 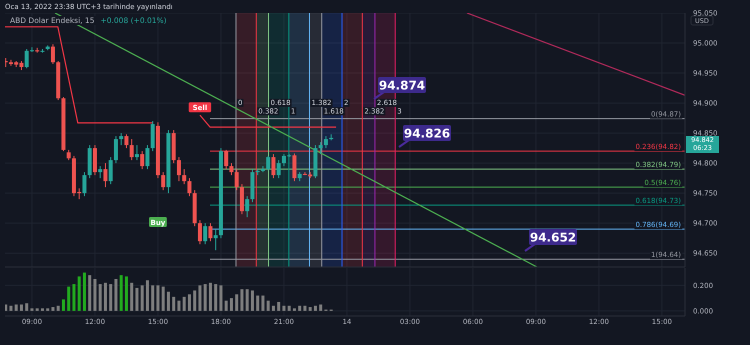 I want to click on annotation: 94.826, so click(x=427, y=133).